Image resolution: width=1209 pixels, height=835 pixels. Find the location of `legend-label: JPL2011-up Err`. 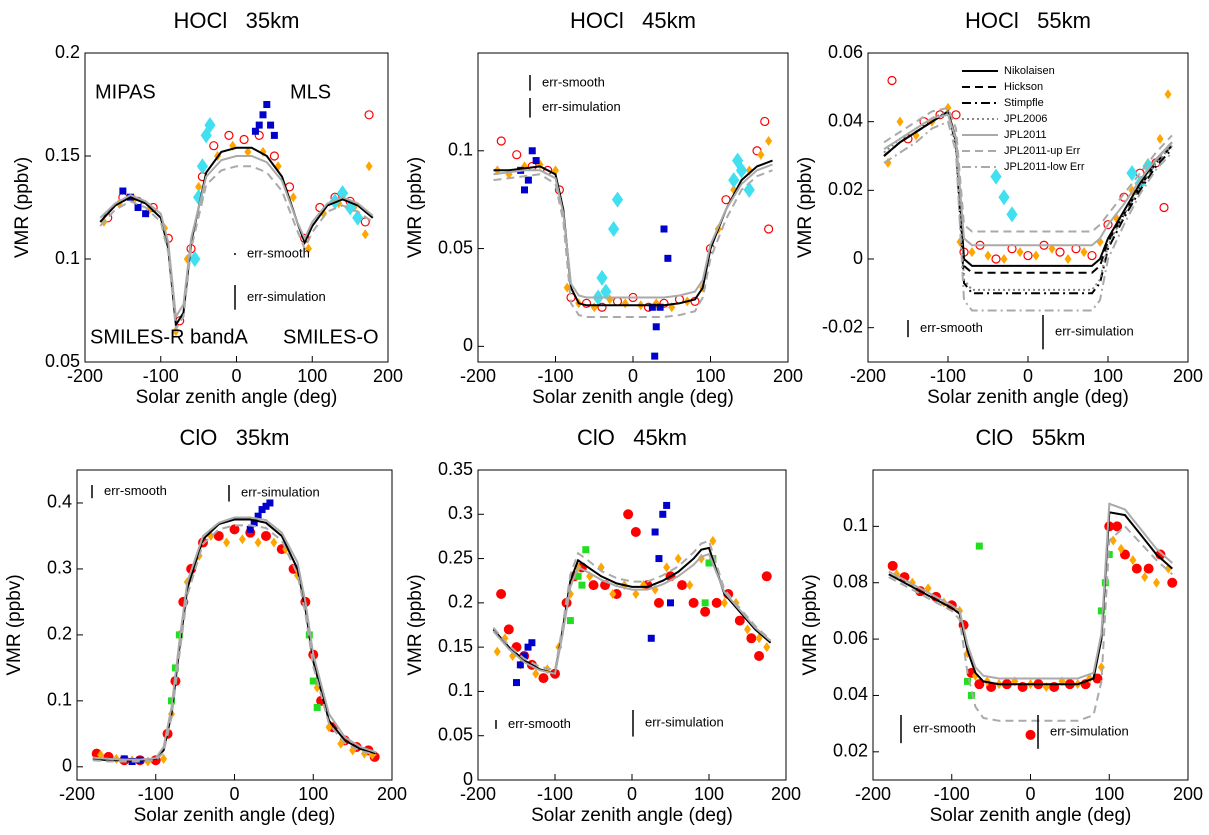

legend-label: JPL2011-up Err is located at coordinates (1042, 151).